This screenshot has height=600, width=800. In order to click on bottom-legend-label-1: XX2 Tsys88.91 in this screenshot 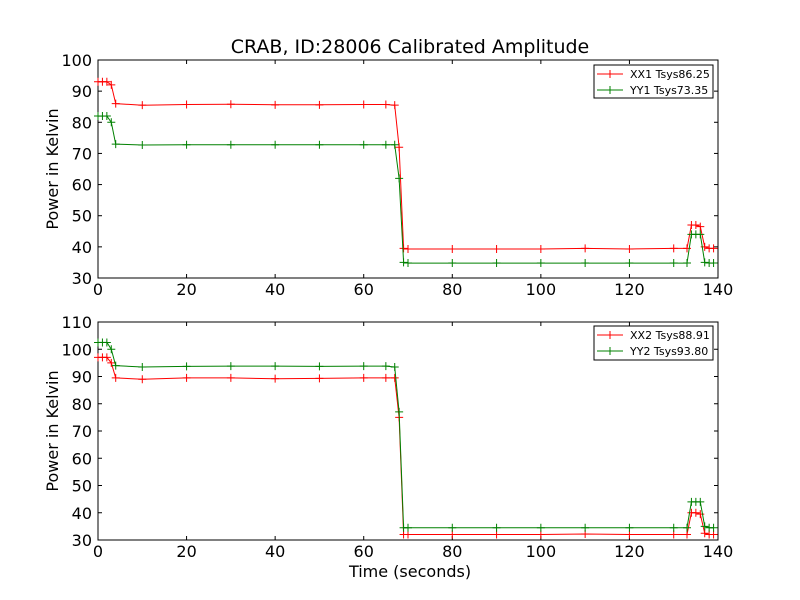, I will do `click(670, 335)`.